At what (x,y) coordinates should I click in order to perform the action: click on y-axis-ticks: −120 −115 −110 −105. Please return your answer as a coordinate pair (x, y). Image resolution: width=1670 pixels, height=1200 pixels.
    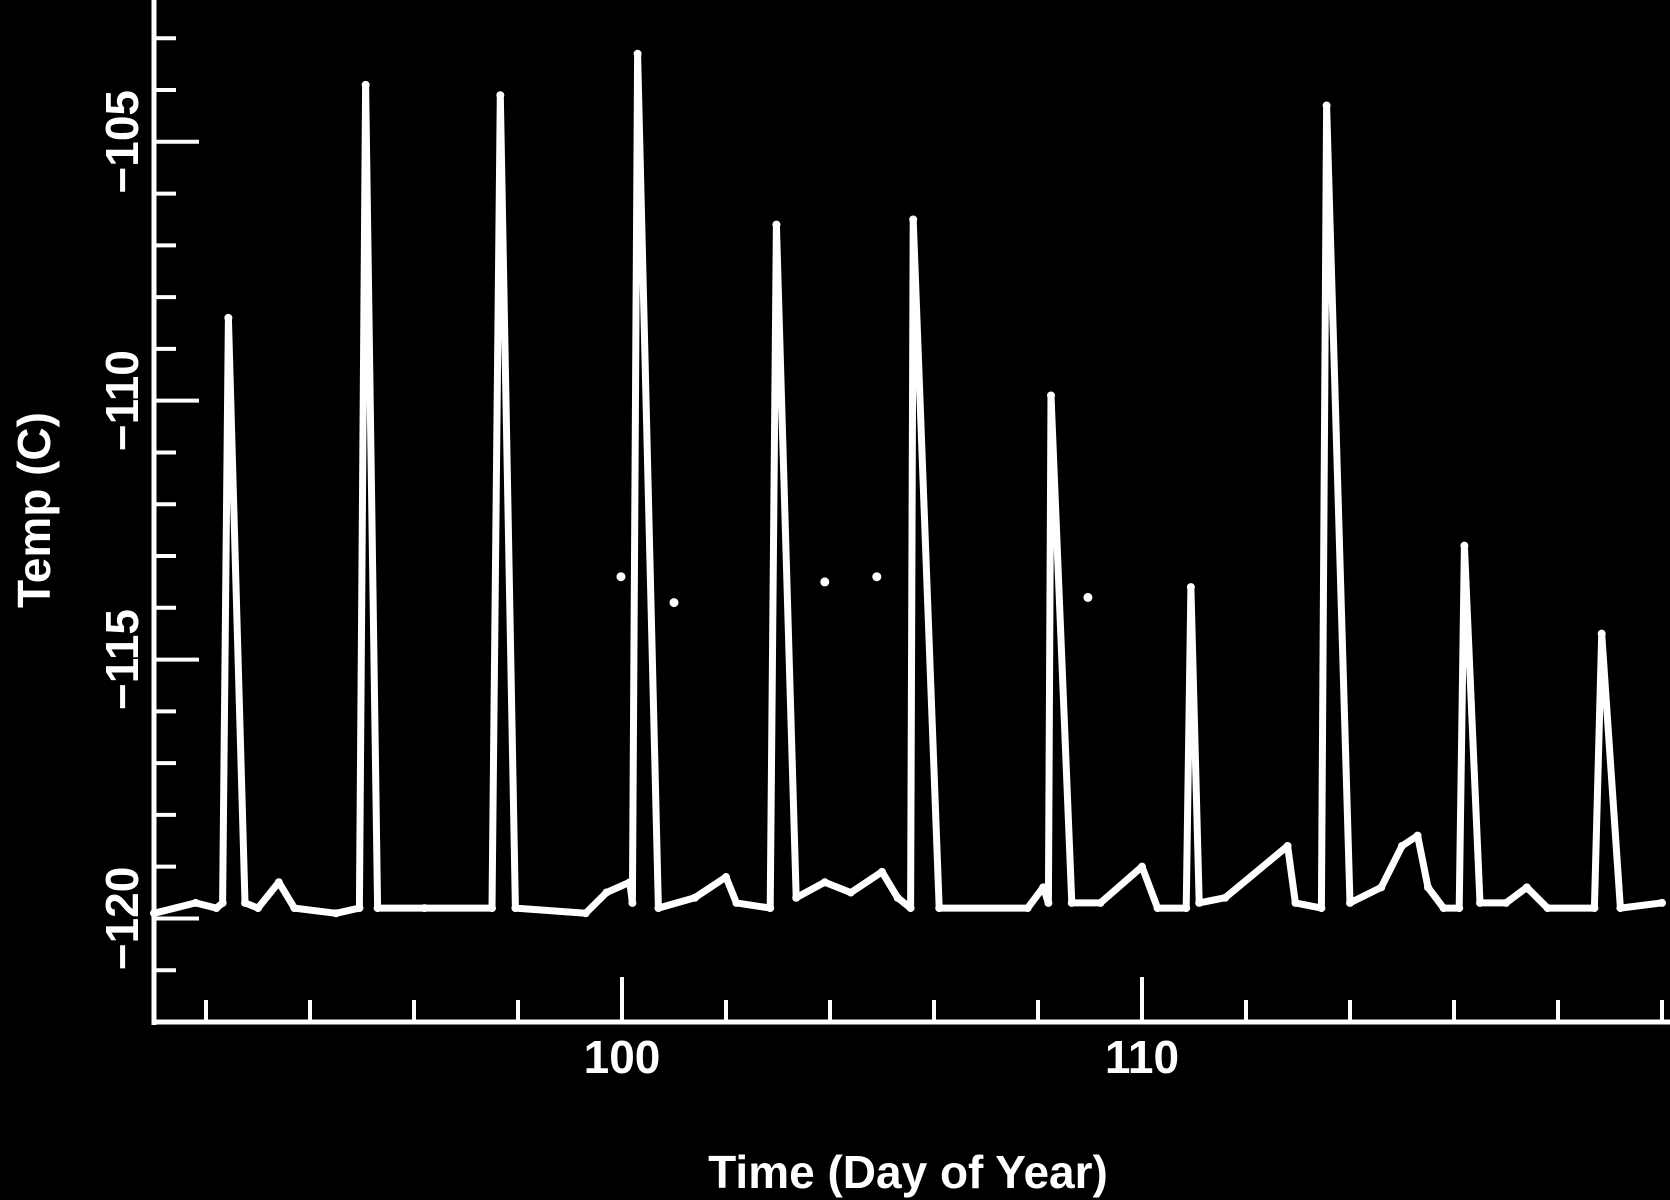
    Looking at the image, I should click on (147, 504).